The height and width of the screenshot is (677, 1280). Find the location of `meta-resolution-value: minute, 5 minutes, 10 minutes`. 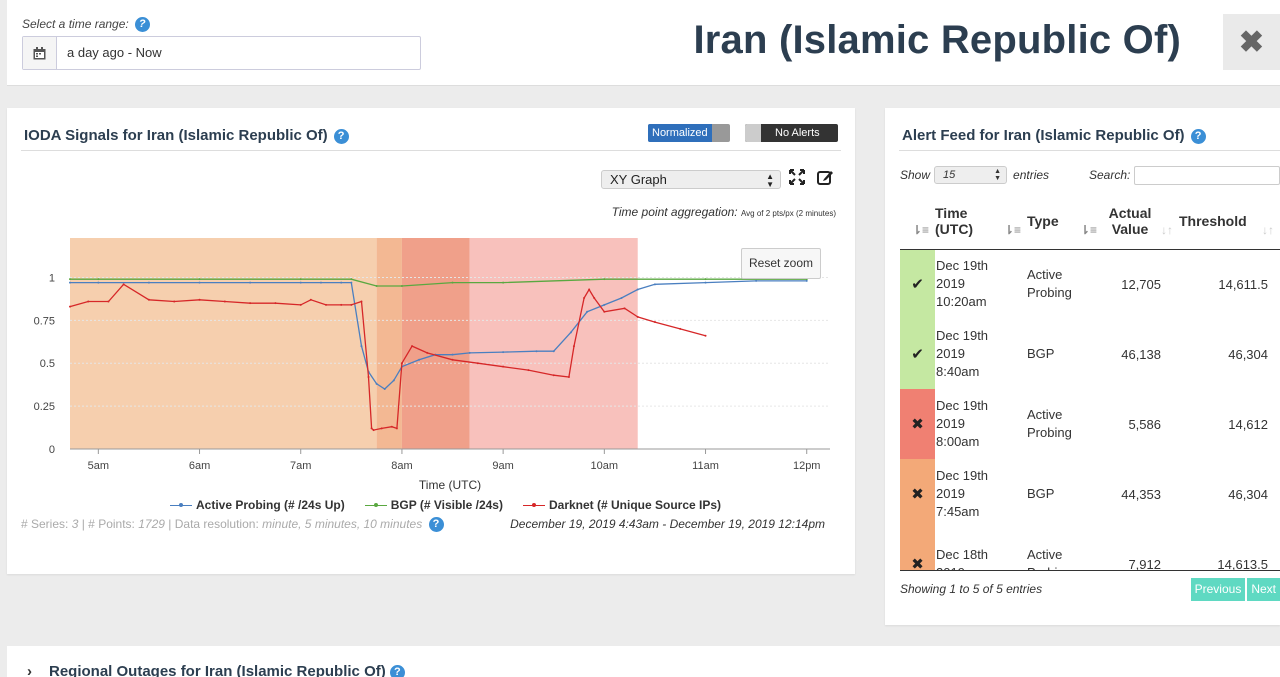

meta-resolution-value: minute, 5 minutes, 10 minutes is located at coordinates (342, 524).